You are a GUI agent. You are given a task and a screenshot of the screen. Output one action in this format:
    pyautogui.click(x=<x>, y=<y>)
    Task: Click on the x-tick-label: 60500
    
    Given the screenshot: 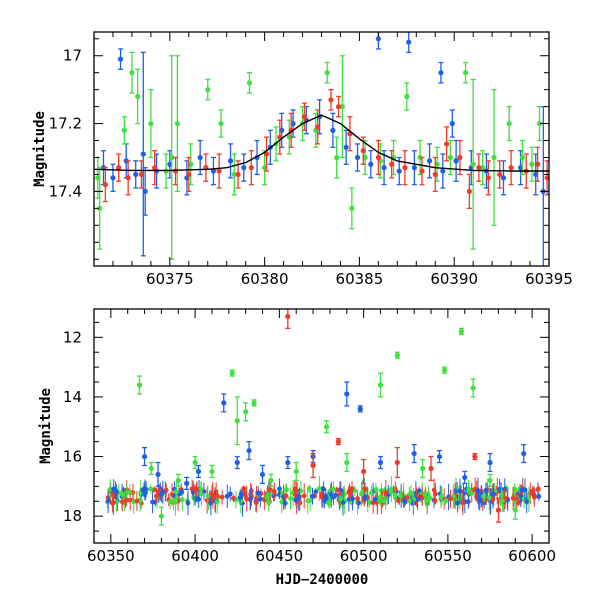 What is the action you would take?
    pyautogui.click(x=364, y=556)
    